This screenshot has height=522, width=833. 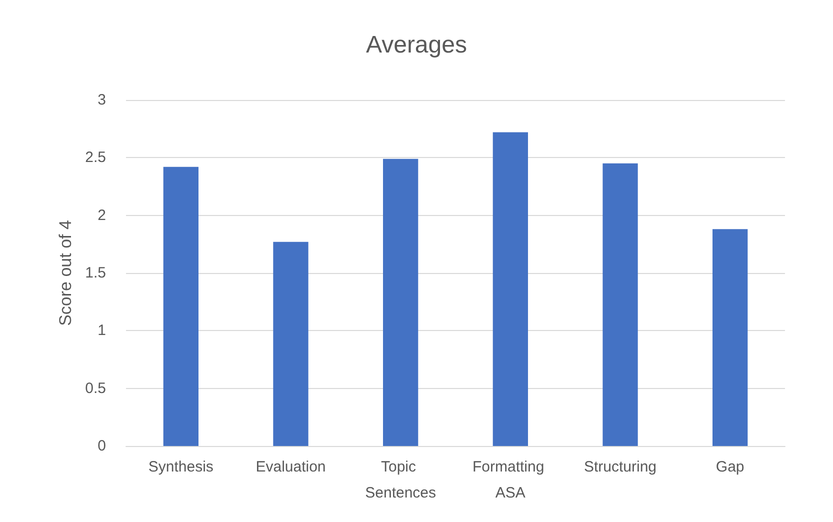 What do you see at coordinates (181, 467) in the screenshot?
I see `x-tick-label: Synthesis` at bounding box center [181, 467].